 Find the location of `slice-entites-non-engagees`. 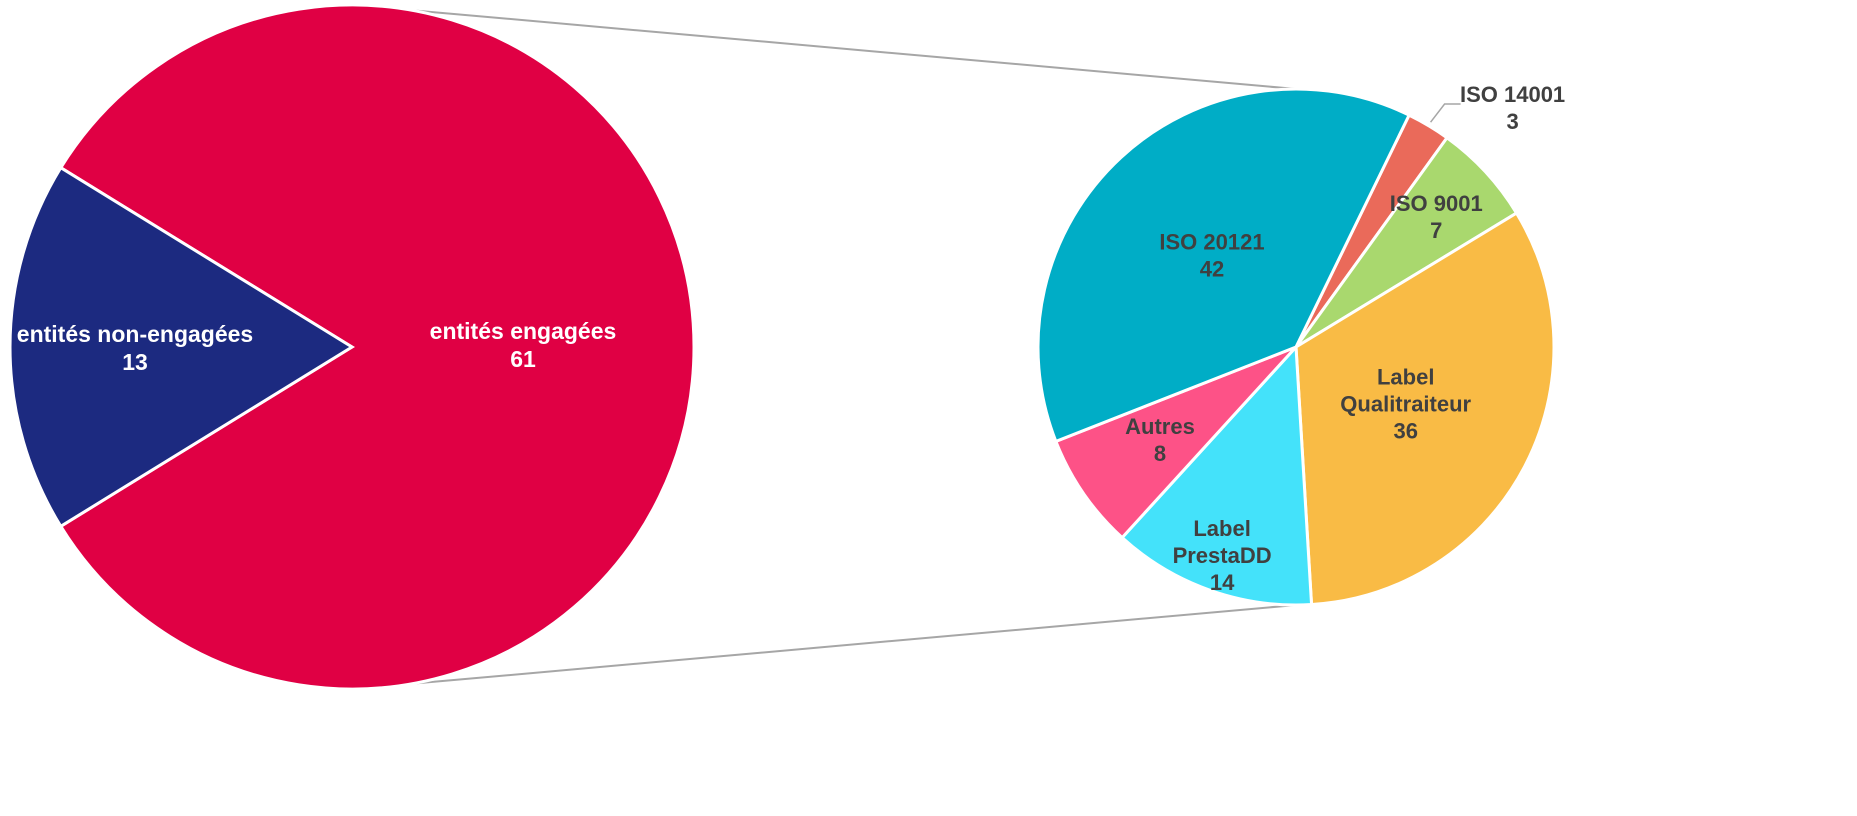

slice-entites-non-engagees is located at coordinates (181, 347).